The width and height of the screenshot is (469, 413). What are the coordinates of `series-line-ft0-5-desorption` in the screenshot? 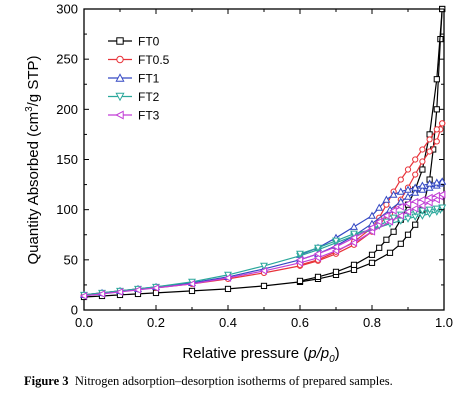 It's located at (371, 194).